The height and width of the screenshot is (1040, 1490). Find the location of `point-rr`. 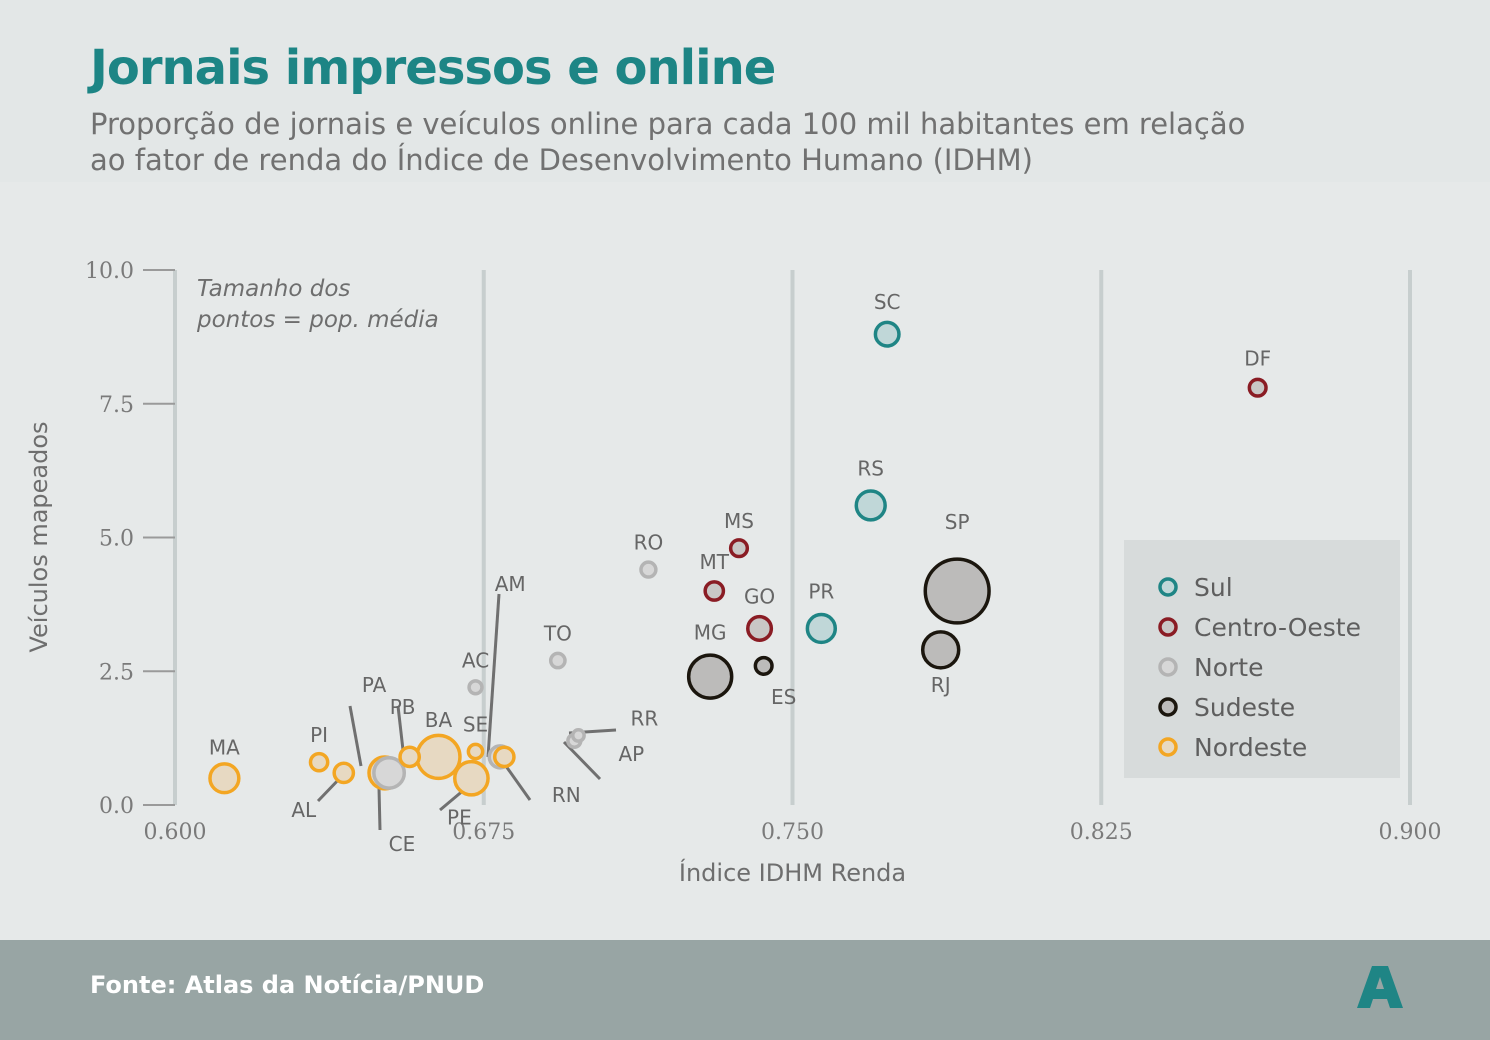

point-rr is located at coordinates (578, 735).